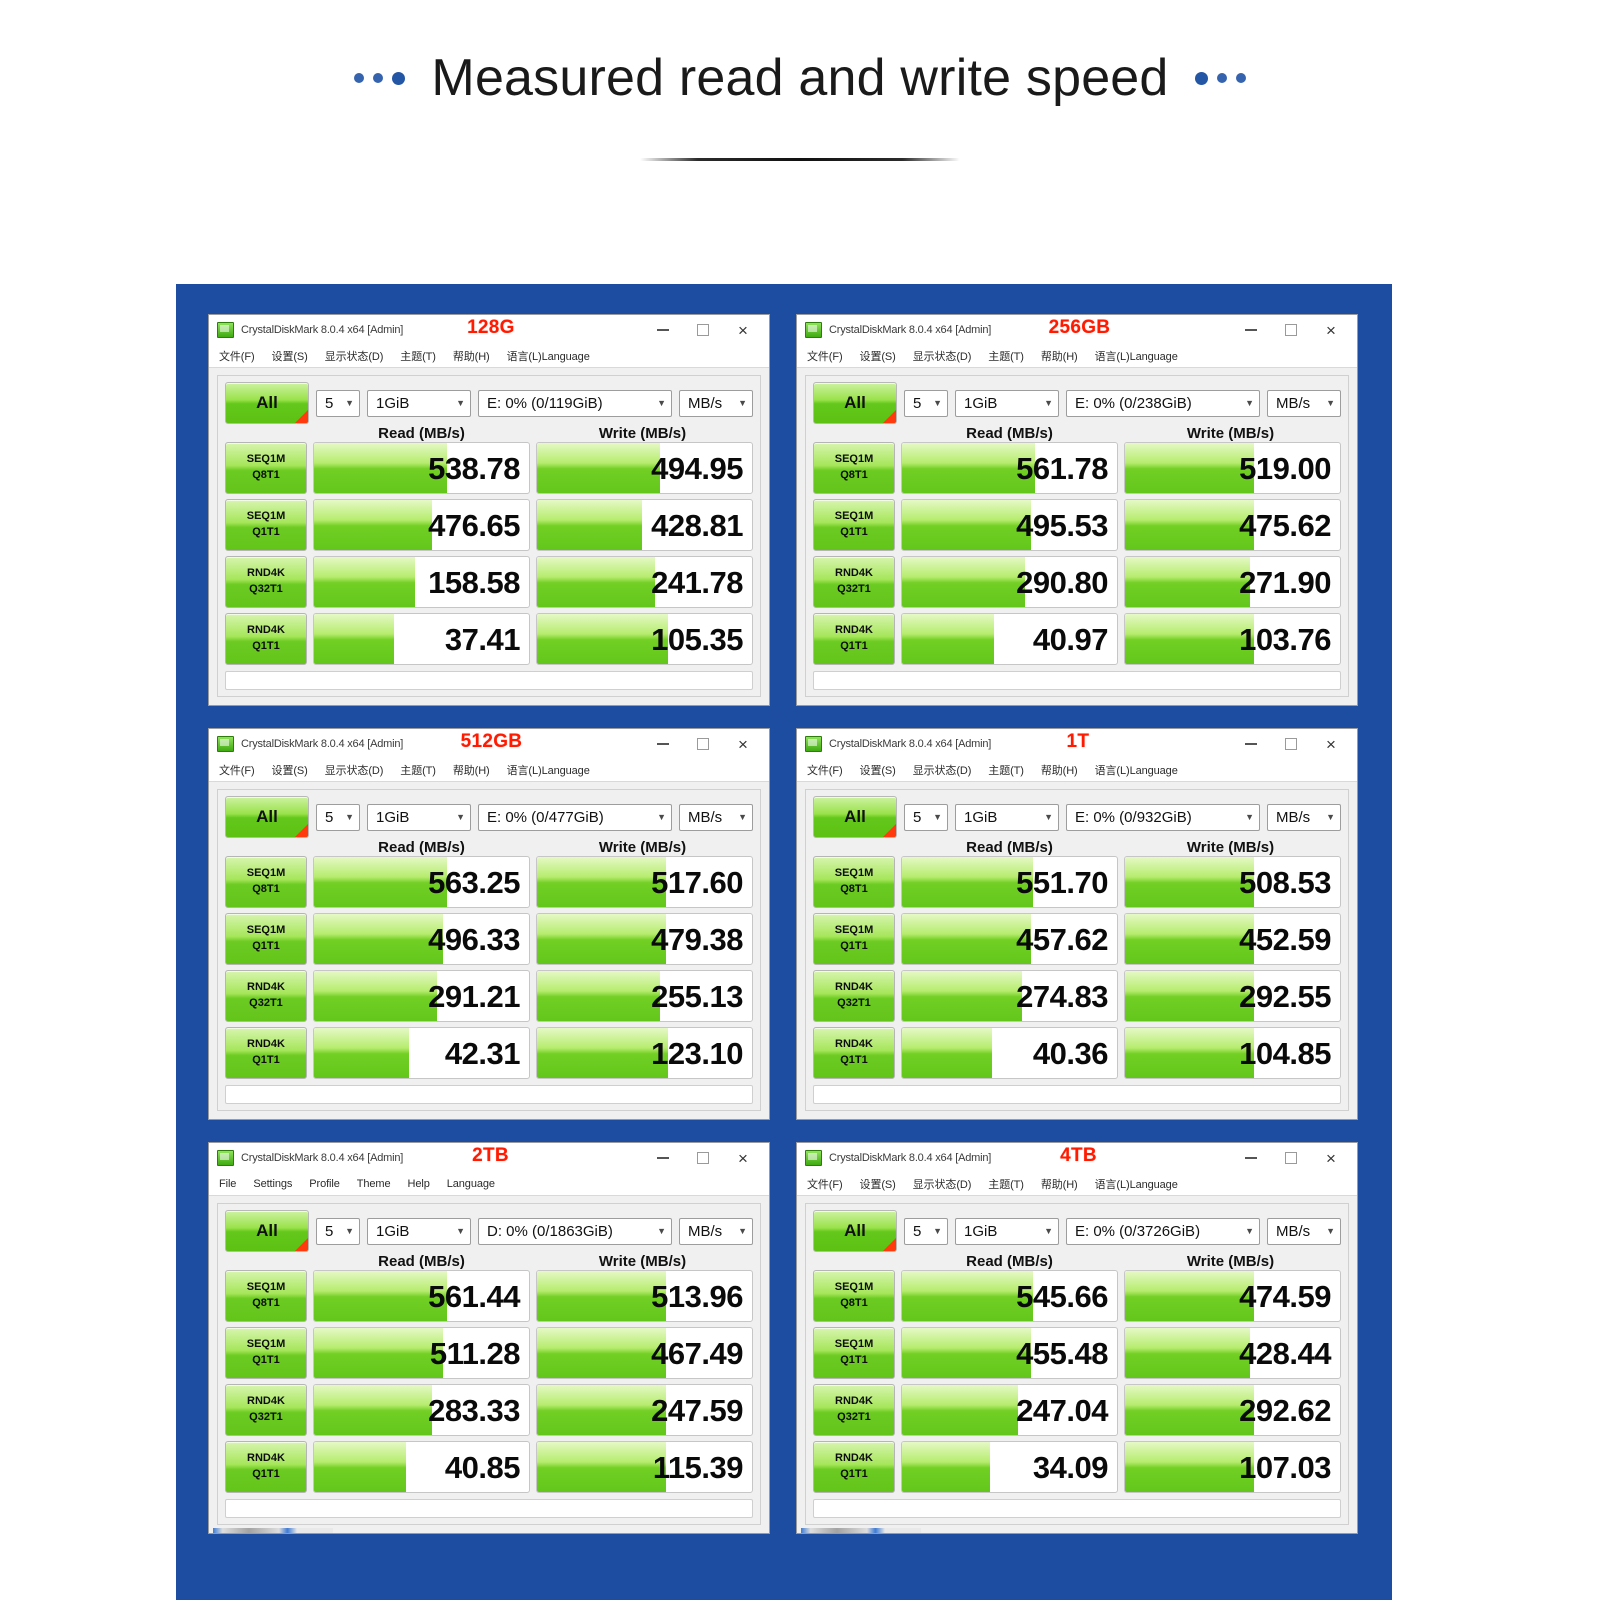 This screenshot has height=1600, width=1600. I want to click on target-drive-select: E: 0% (0/119GiB) ▼, so click(575, 403).